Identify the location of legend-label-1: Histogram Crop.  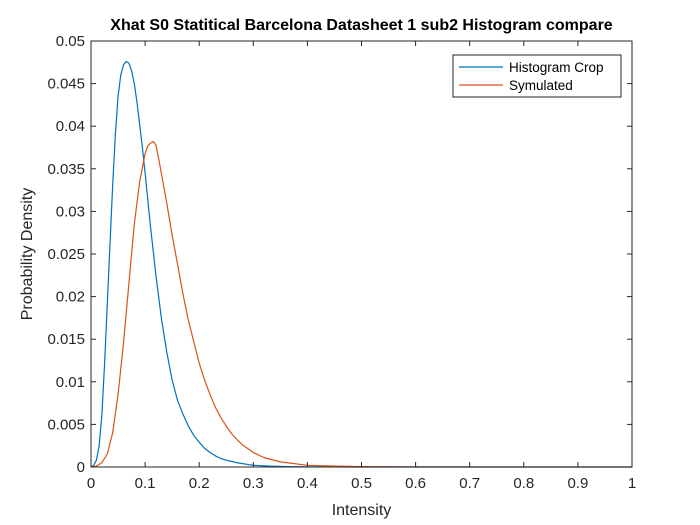
(556, 67).